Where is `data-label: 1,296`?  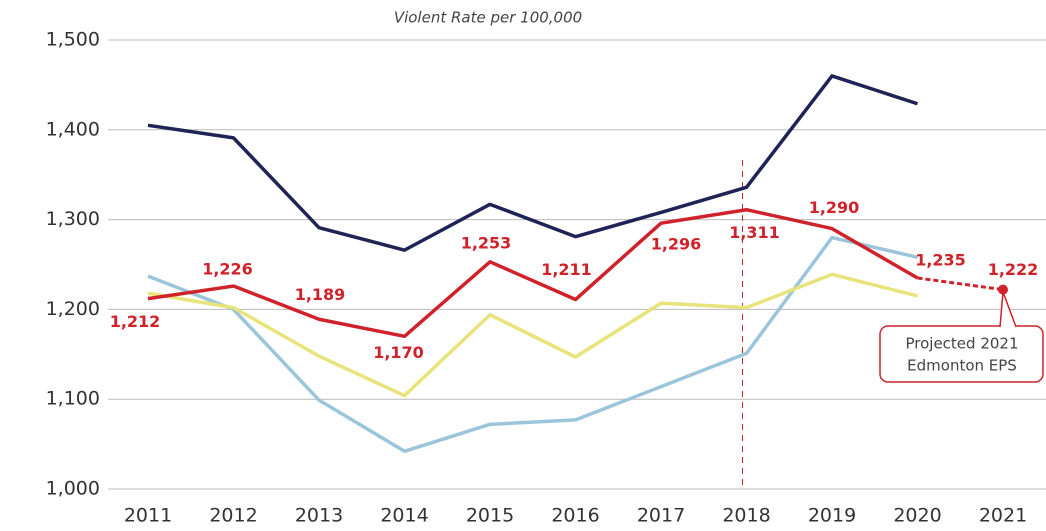 data-label: 1,296 is located at coordinates (676, 244).